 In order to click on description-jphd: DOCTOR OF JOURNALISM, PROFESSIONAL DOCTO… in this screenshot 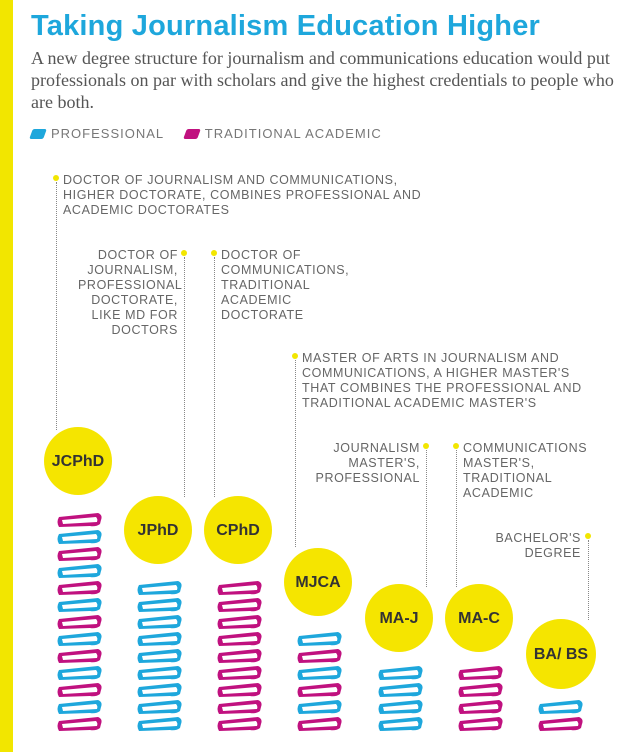, I will do `click(130, 292)`.